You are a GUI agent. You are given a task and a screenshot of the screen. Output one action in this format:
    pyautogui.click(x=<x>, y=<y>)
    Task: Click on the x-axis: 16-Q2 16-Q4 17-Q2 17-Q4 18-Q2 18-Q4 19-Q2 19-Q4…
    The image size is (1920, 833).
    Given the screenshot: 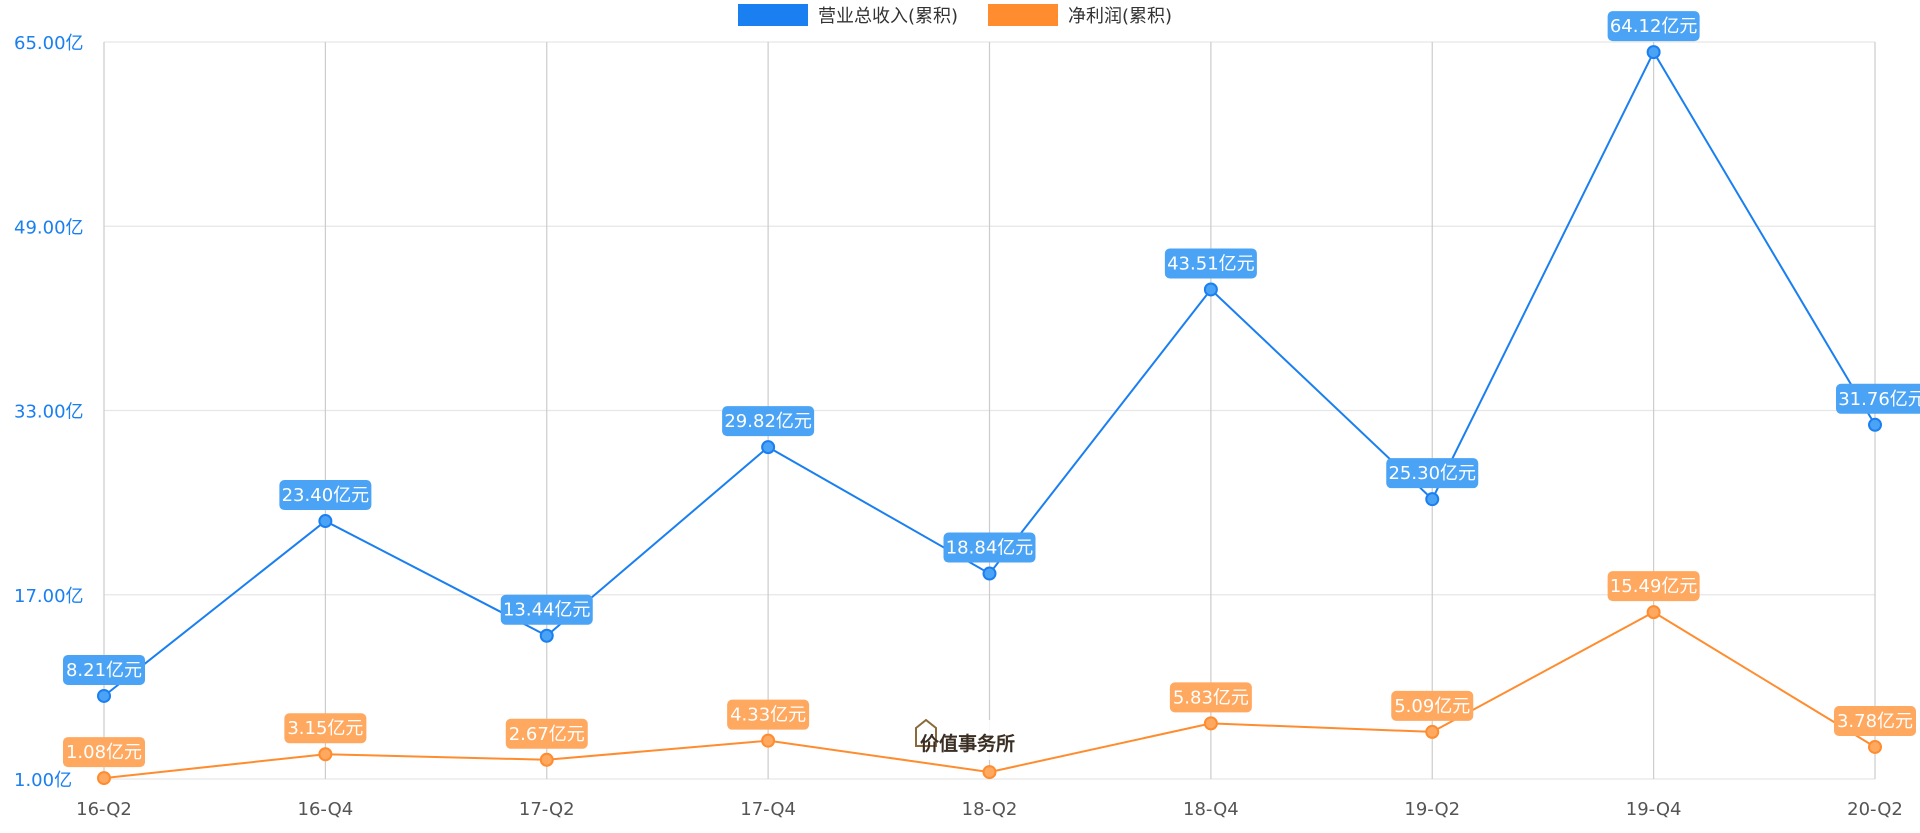 What is the action you would take?
    pyautogui.click(x=989, y=809)
    